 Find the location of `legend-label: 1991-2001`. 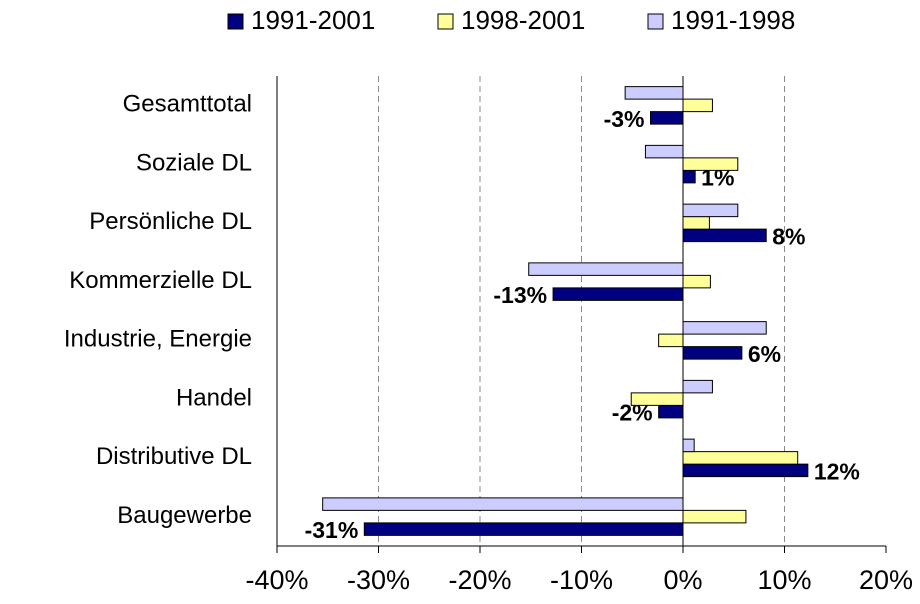

legend-label: 1991-2001 is located at coordinates (313, 20).